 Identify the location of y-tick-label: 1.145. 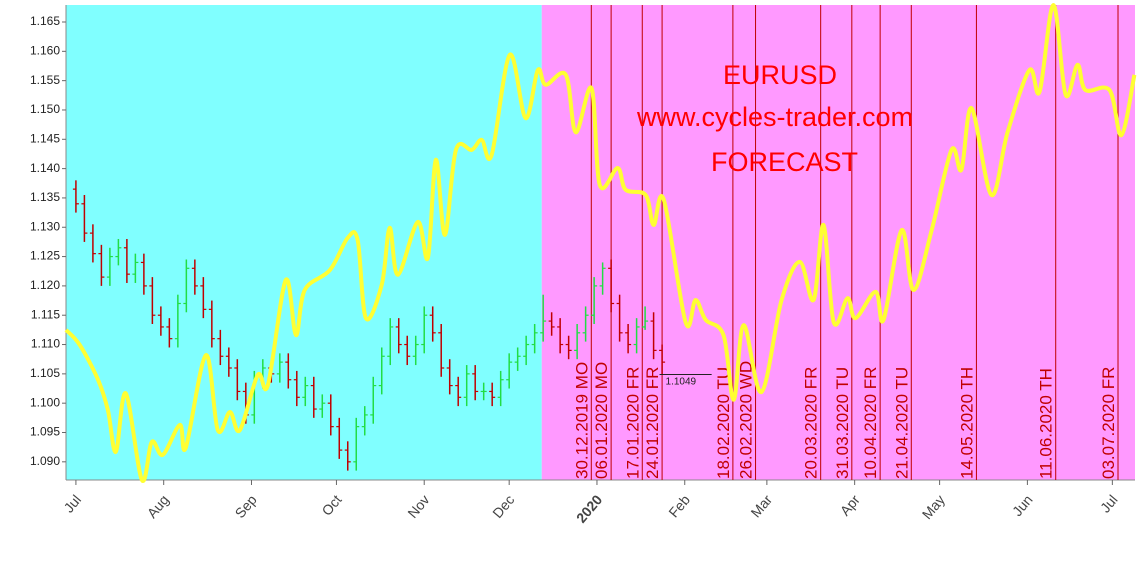
(45, 138).